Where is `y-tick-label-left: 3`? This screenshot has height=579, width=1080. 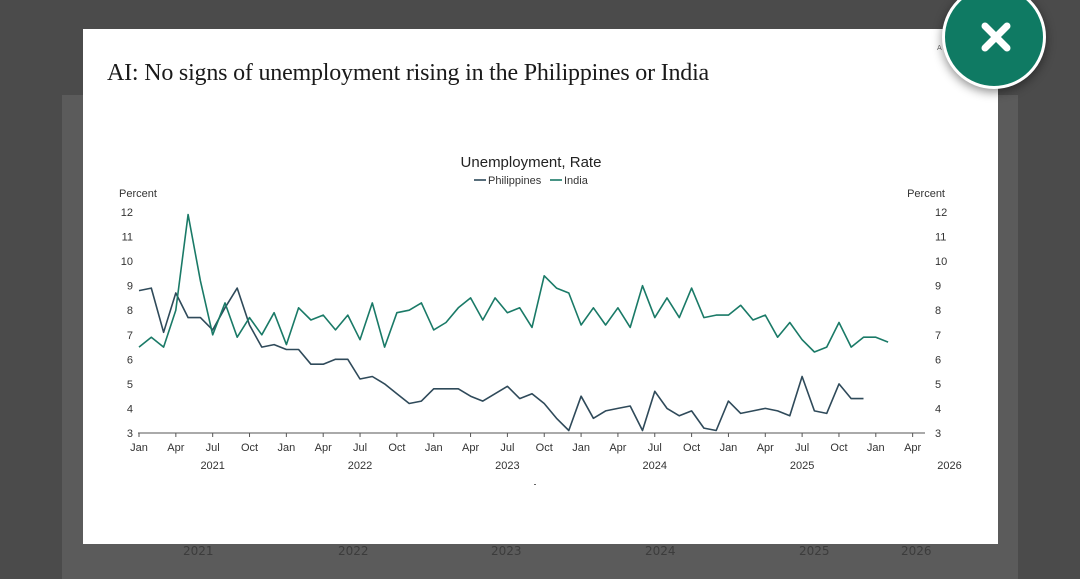
y-tick-label-left: 3 is located at coordinates (130, 434).